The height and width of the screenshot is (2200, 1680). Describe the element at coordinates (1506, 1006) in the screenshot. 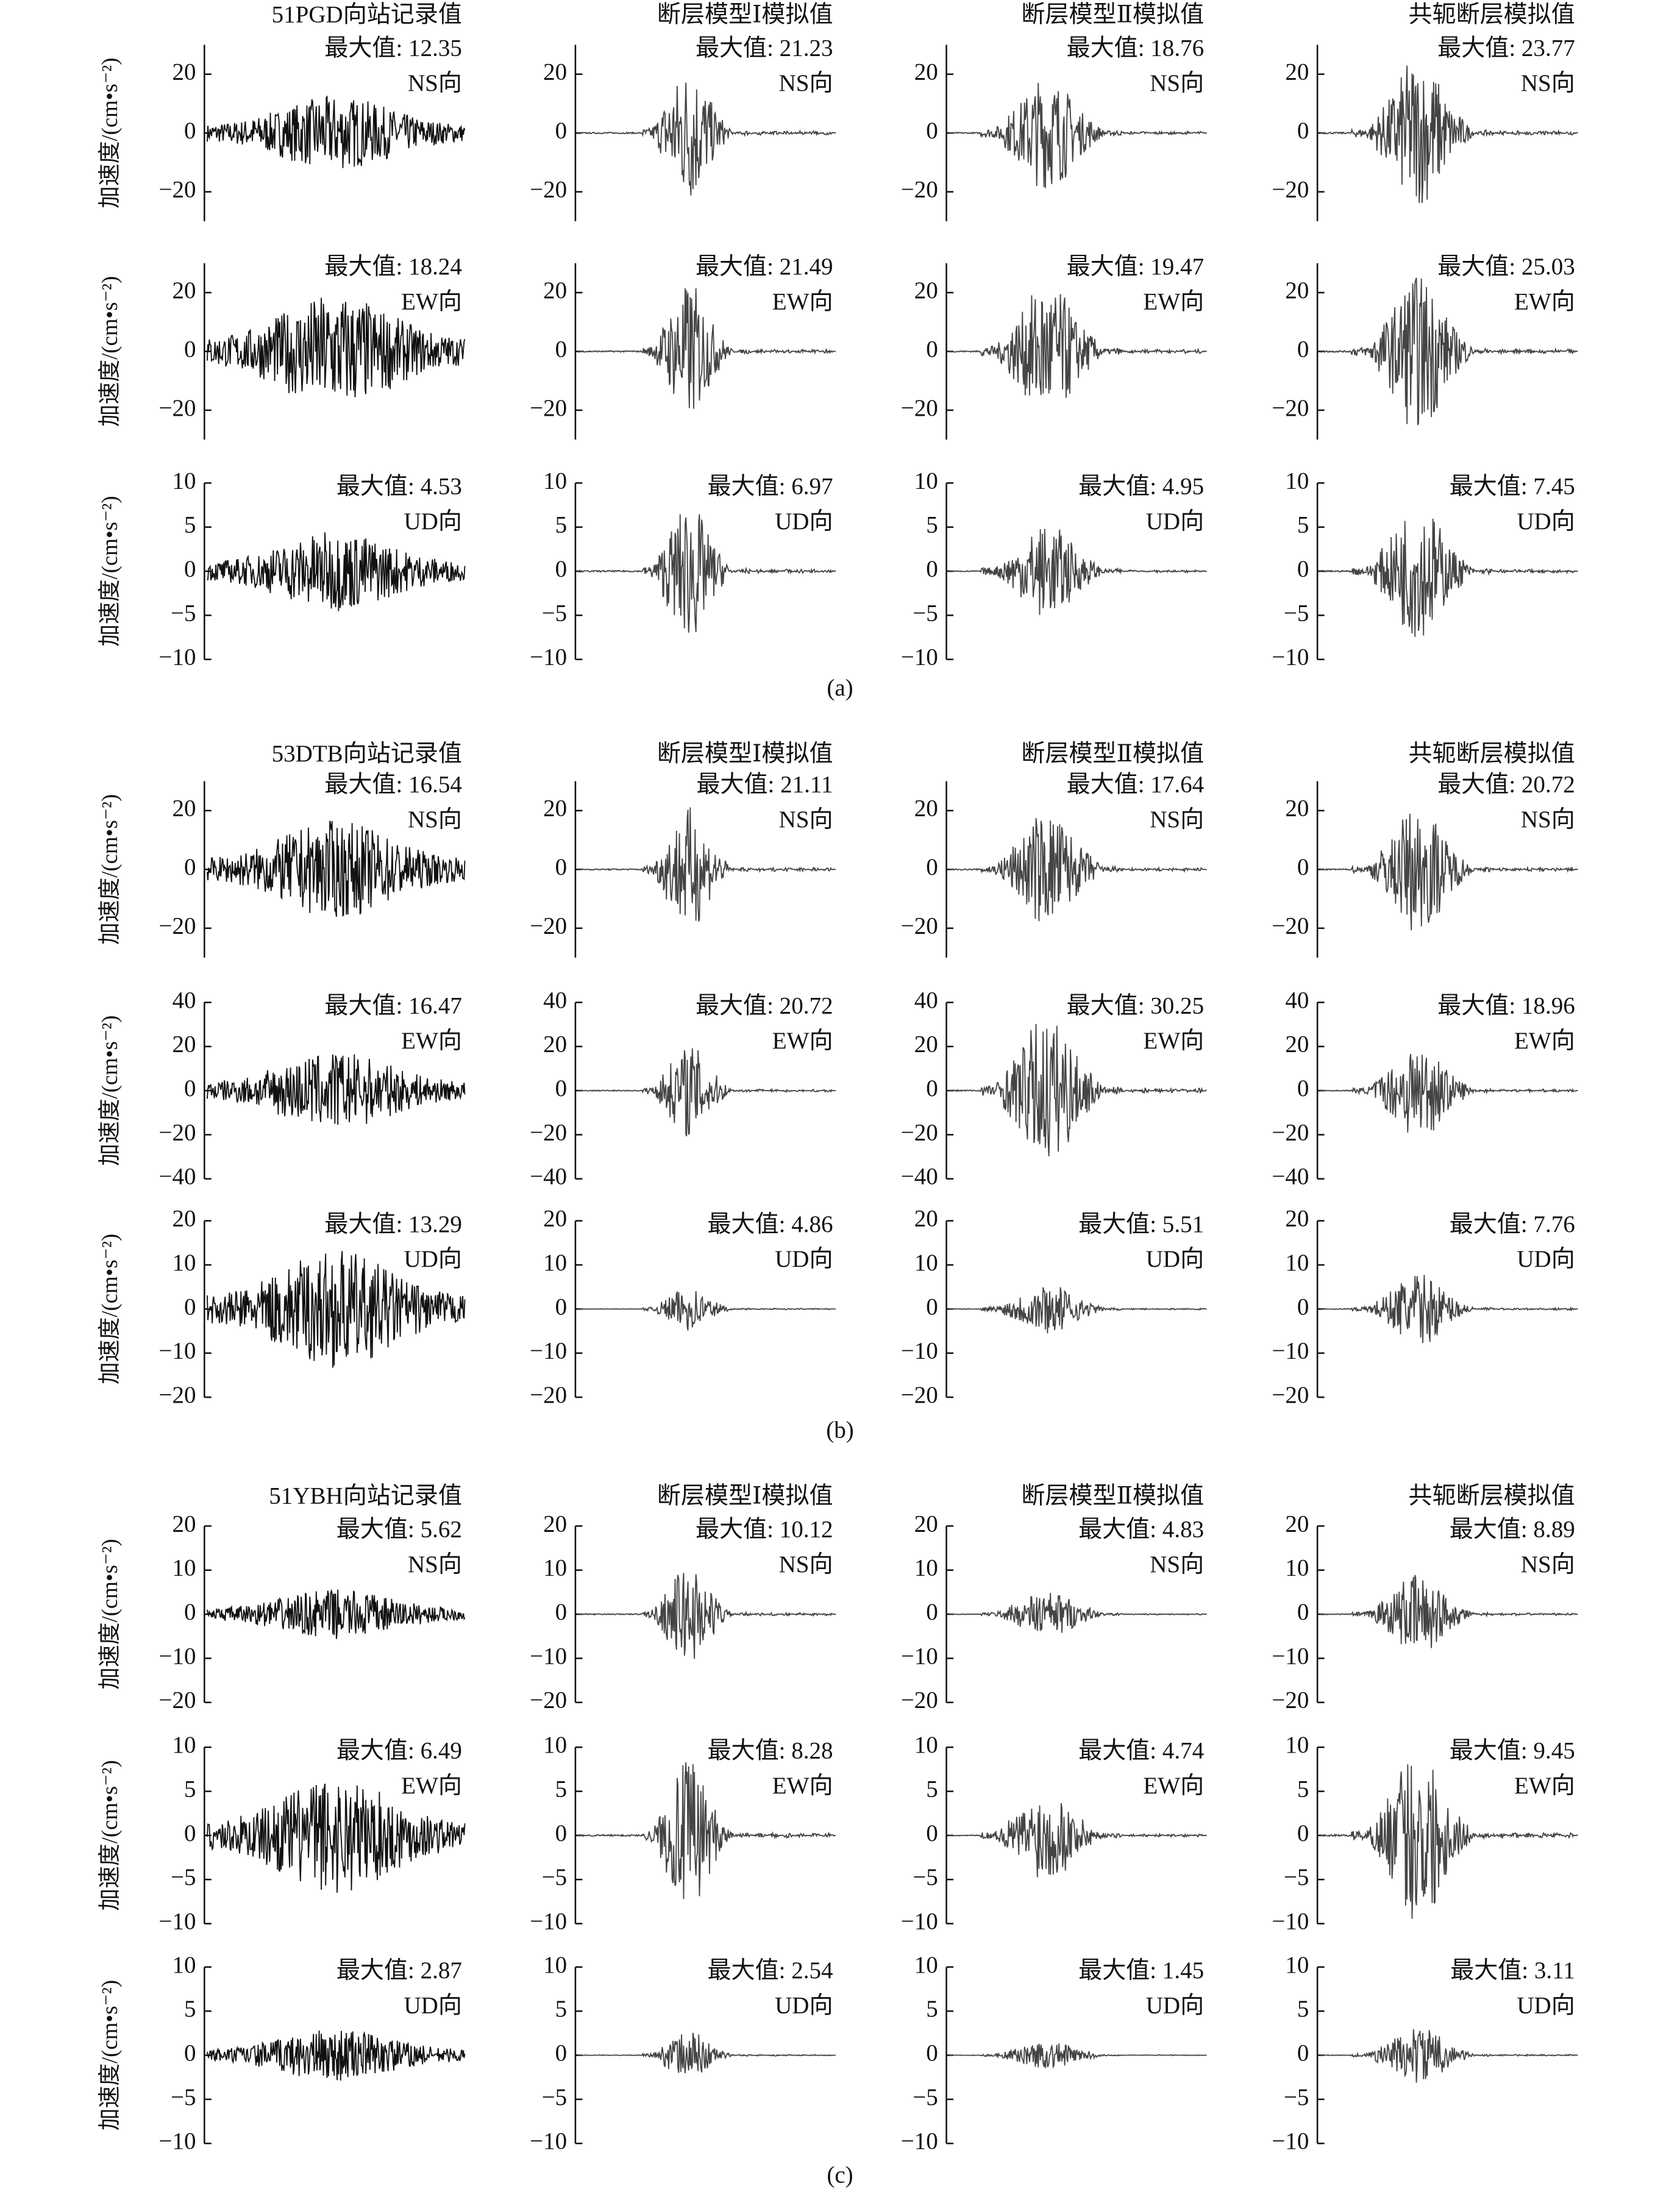

I see `max-value-label: 最大值: 18.96` at that location.